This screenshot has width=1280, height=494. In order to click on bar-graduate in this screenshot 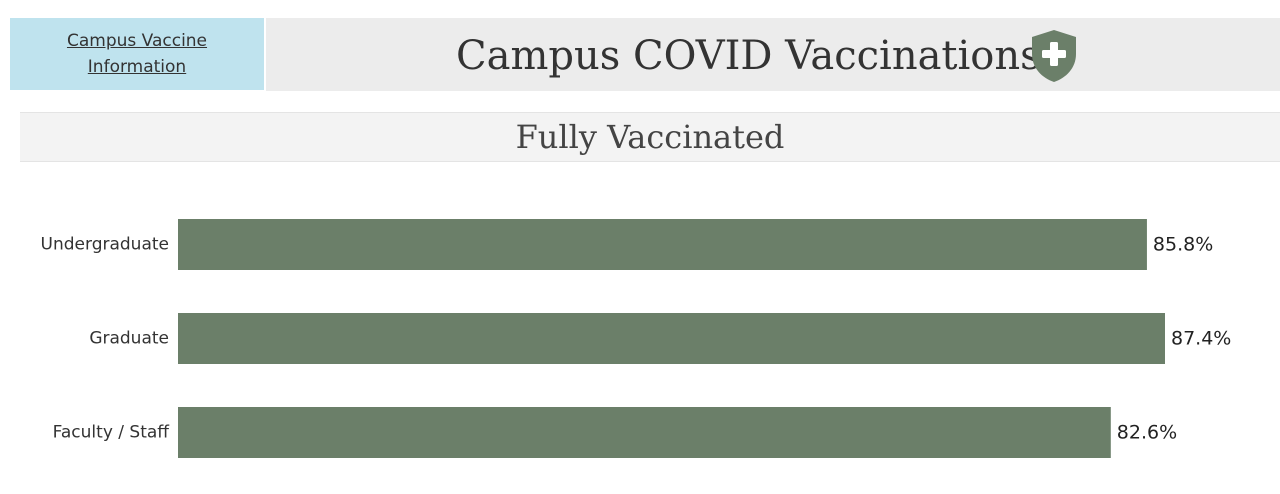, I will do `click(671, 338)`.